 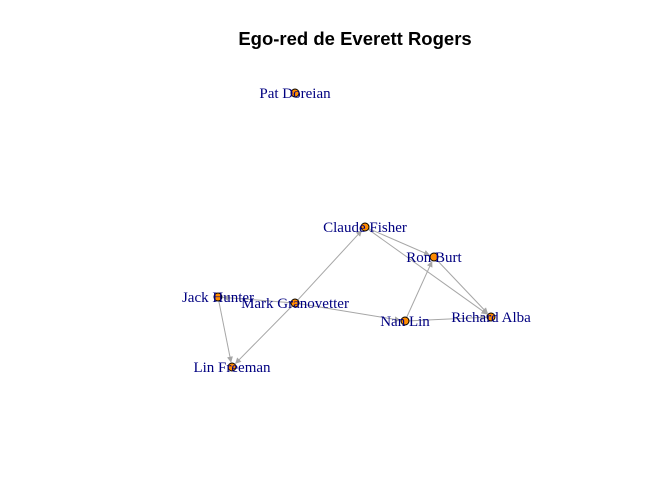 I want to click on node-lin-freeman, so click(x=232, y=367).